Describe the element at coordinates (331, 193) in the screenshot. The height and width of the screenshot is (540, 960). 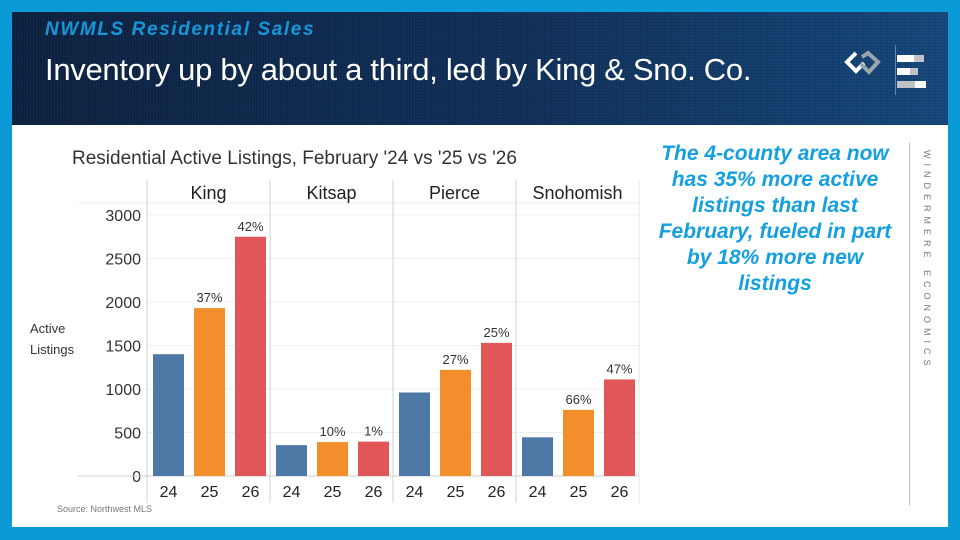
I see `panel-header-kitsap: Kitsap` at that location.